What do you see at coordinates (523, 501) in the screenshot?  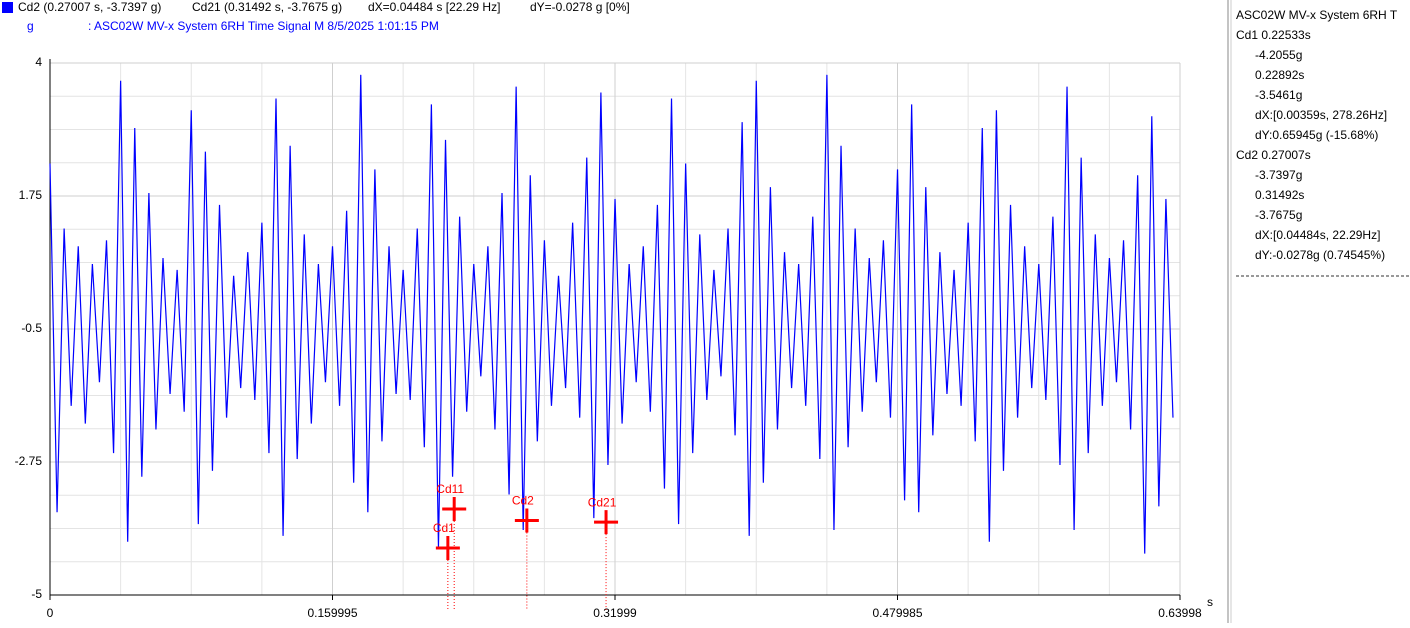 I see `cursor-label: Cd2` at bounding box center [523, 501].